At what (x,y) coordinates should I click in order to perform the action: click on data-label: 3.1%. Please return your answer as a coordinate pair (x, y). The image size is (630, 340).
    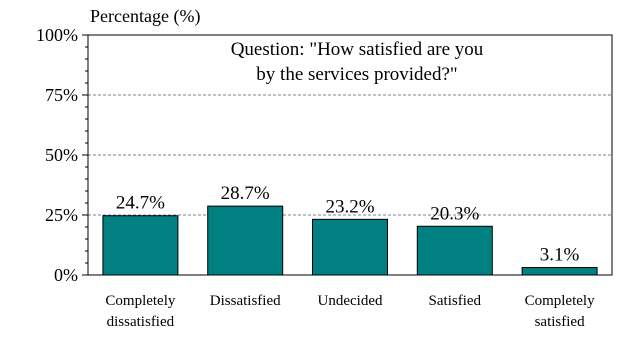
    Looking at the image, I should click on (560, 255).